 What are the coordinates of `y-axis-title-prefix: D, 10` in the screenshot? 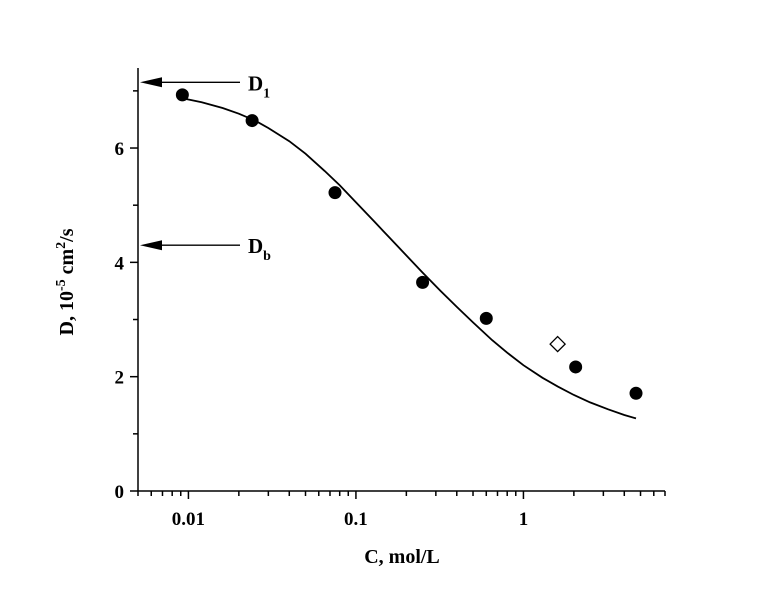 It's located at (67, 313).